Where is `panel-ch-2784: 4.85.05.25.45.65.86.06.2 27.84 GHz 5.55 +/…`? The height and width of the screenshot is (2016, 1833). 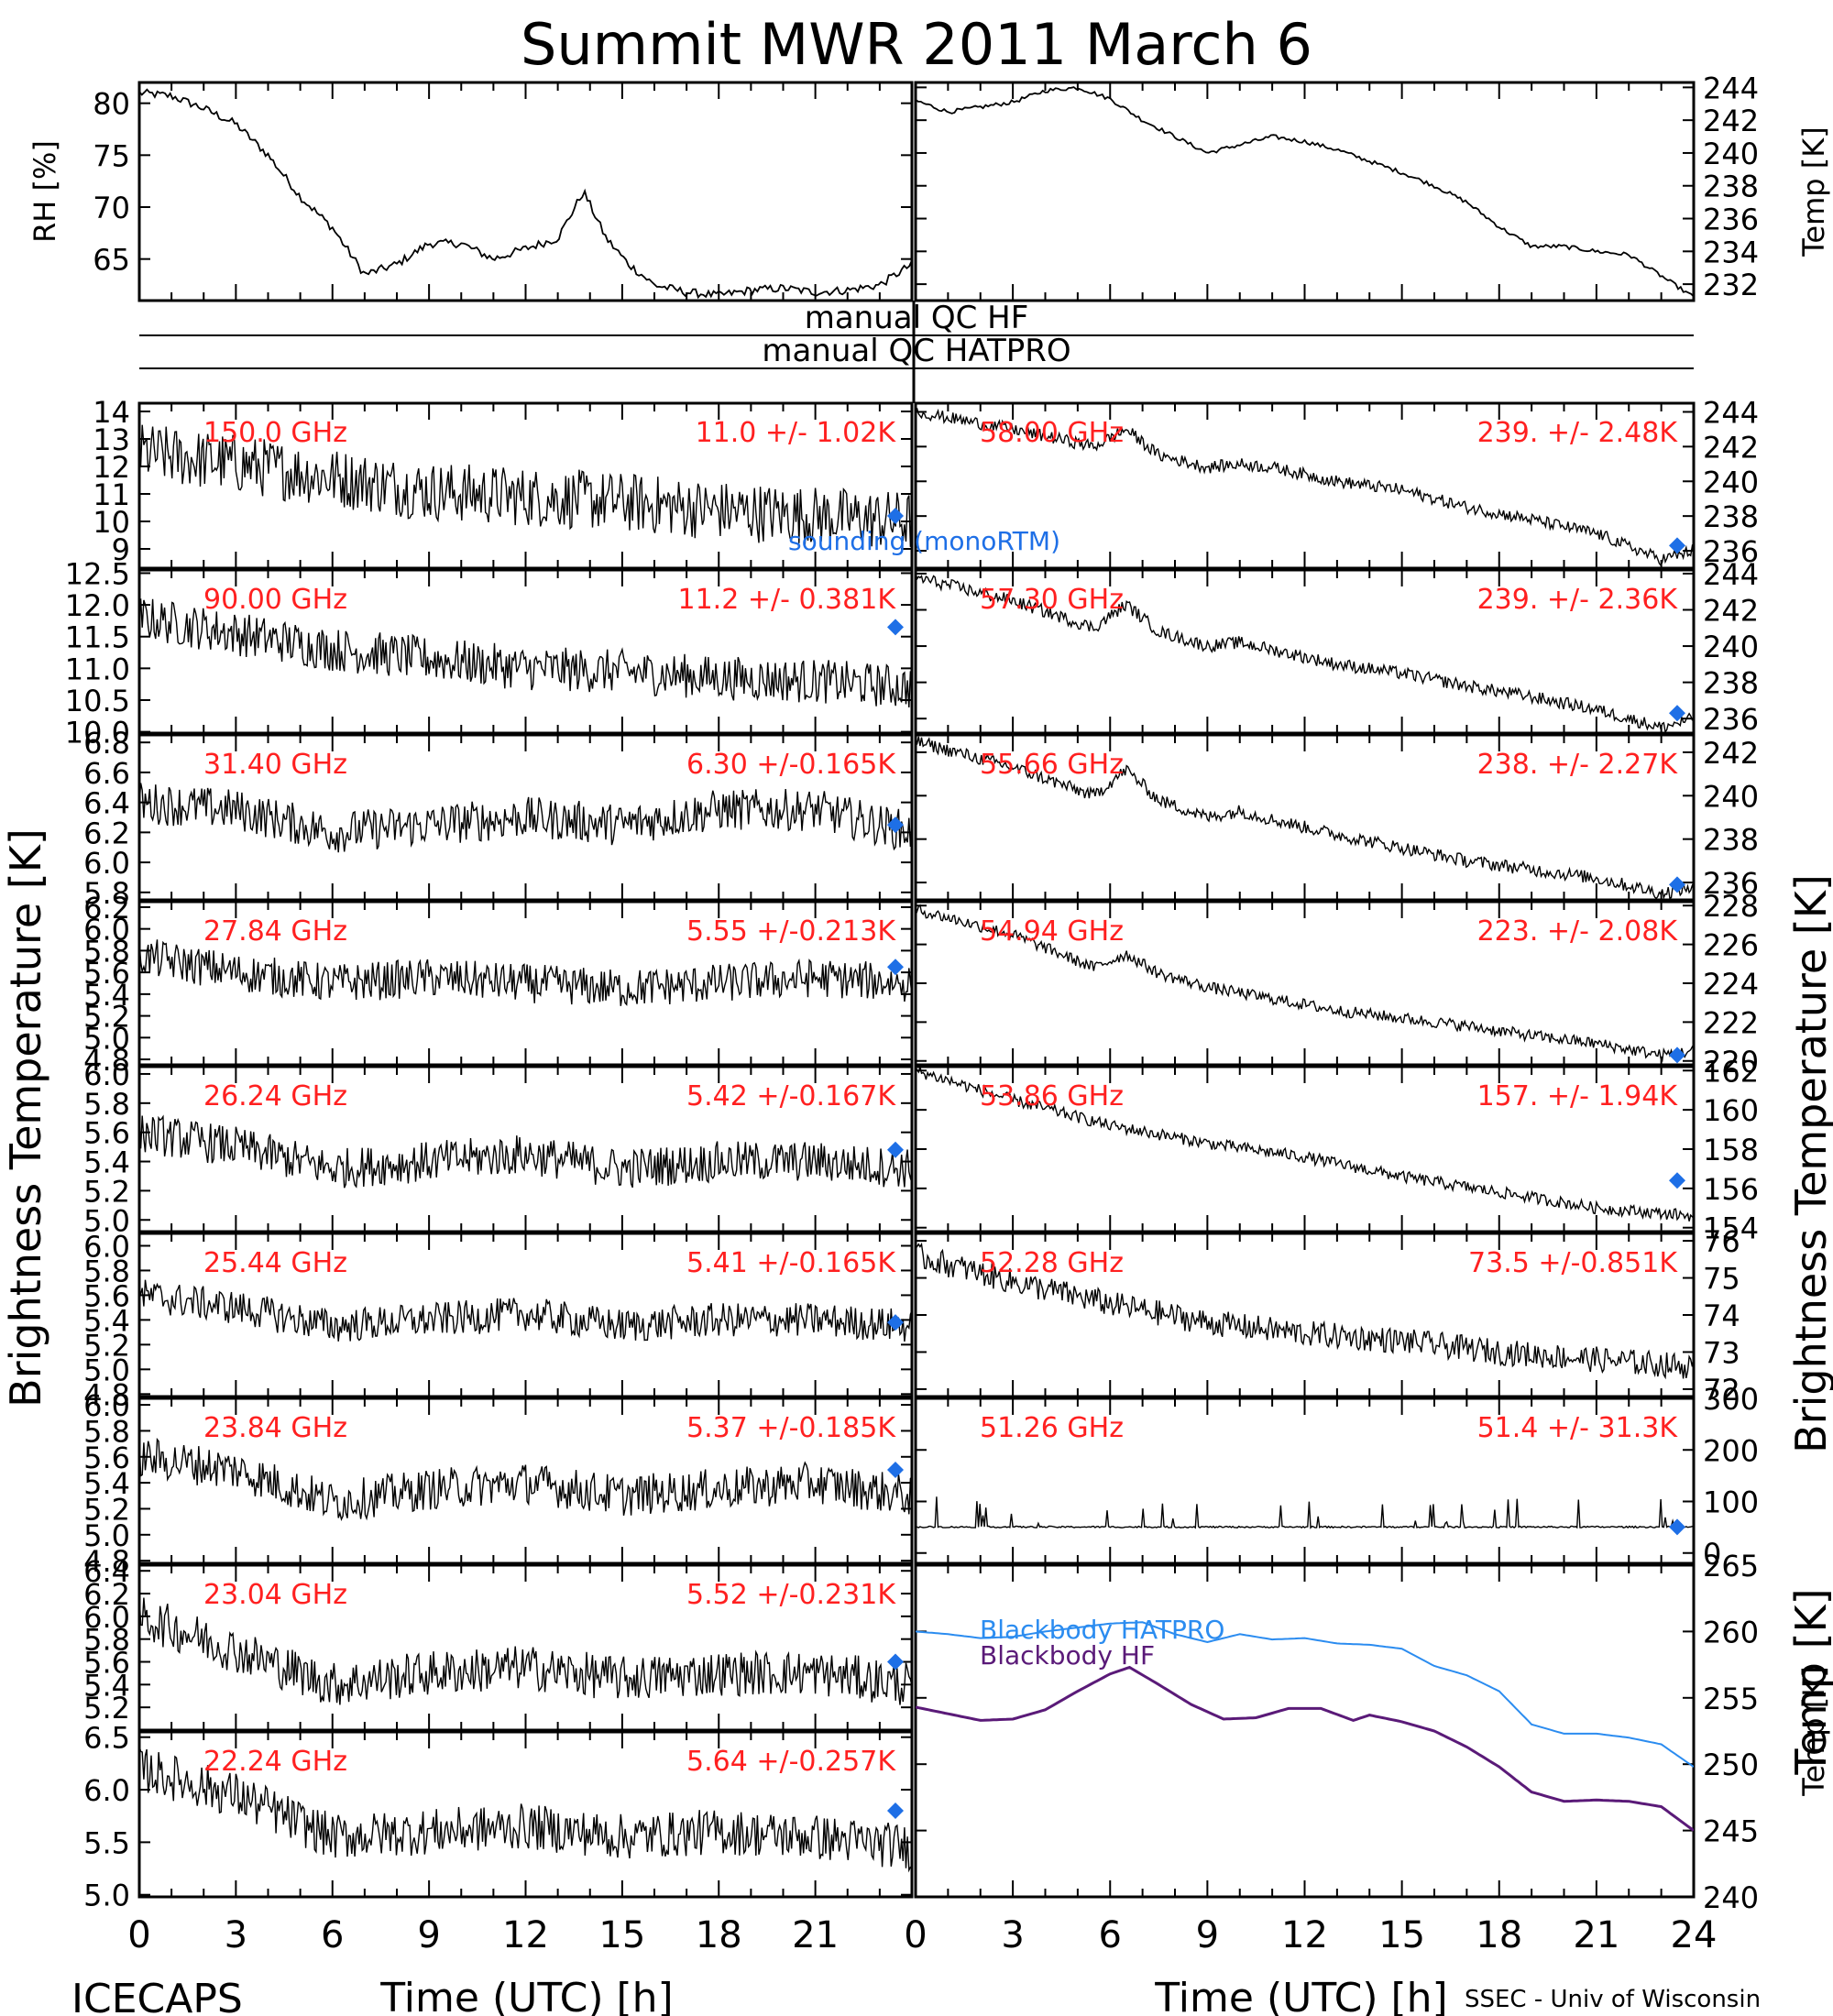 panel-ch-2784: 4.85.05.25.45.65.86.06.2 27.84 GHz 5.55 +/… is located at coordinates (498, 984).